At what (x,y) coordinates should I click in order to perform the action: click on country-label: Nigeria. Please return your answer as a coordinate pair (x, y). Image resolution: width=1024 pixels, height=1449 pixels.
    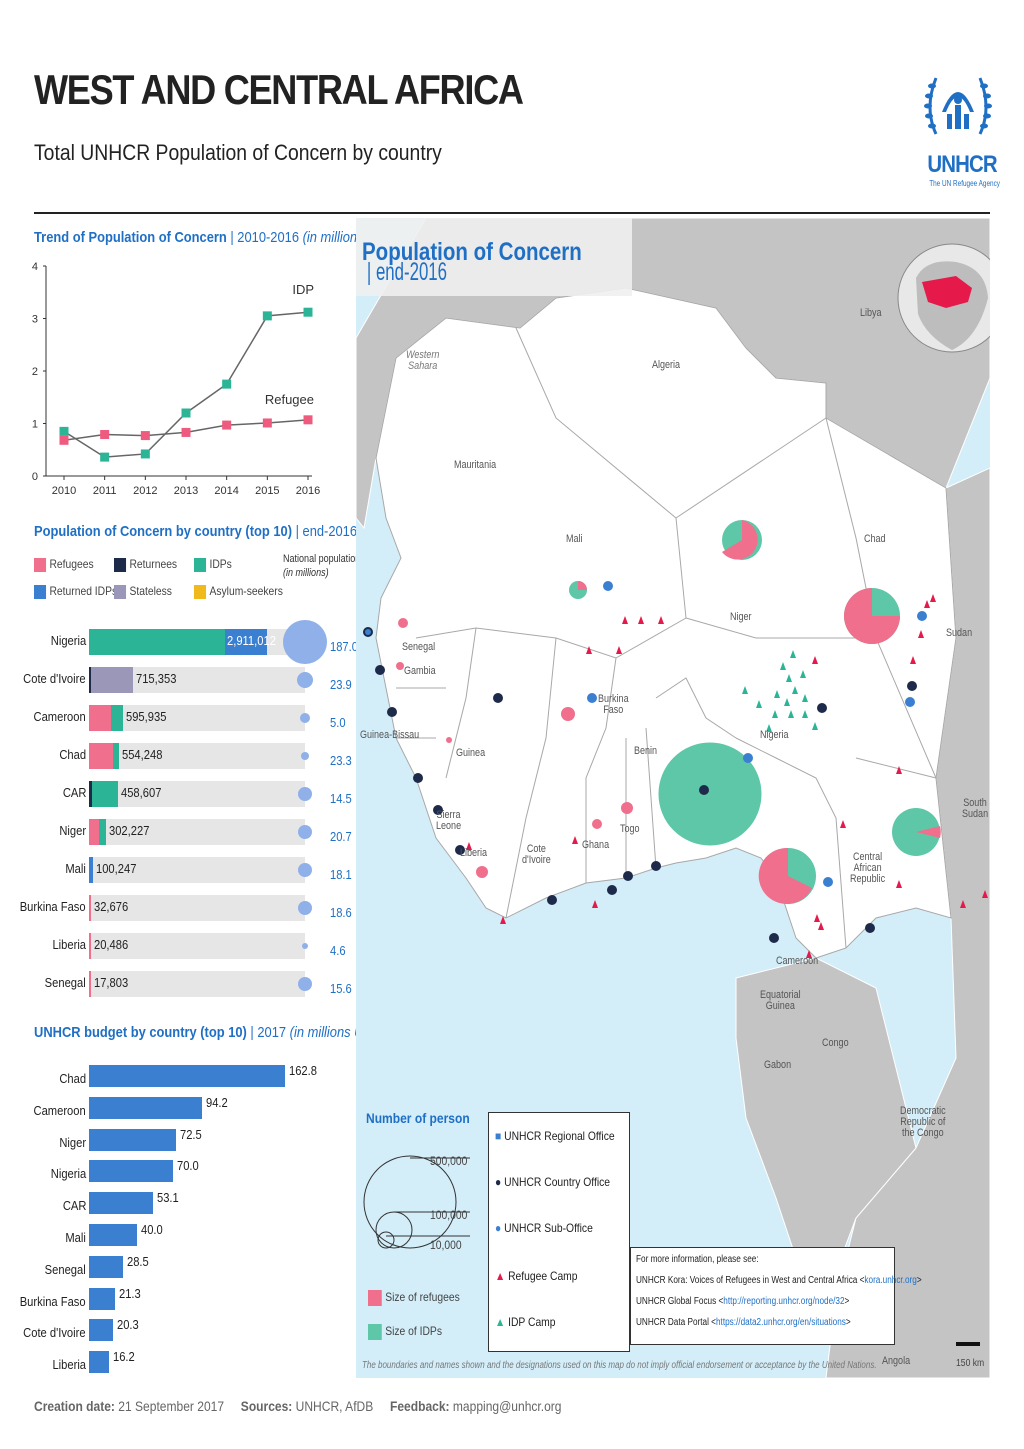
    Looking at the image, I should click on (68, 640).